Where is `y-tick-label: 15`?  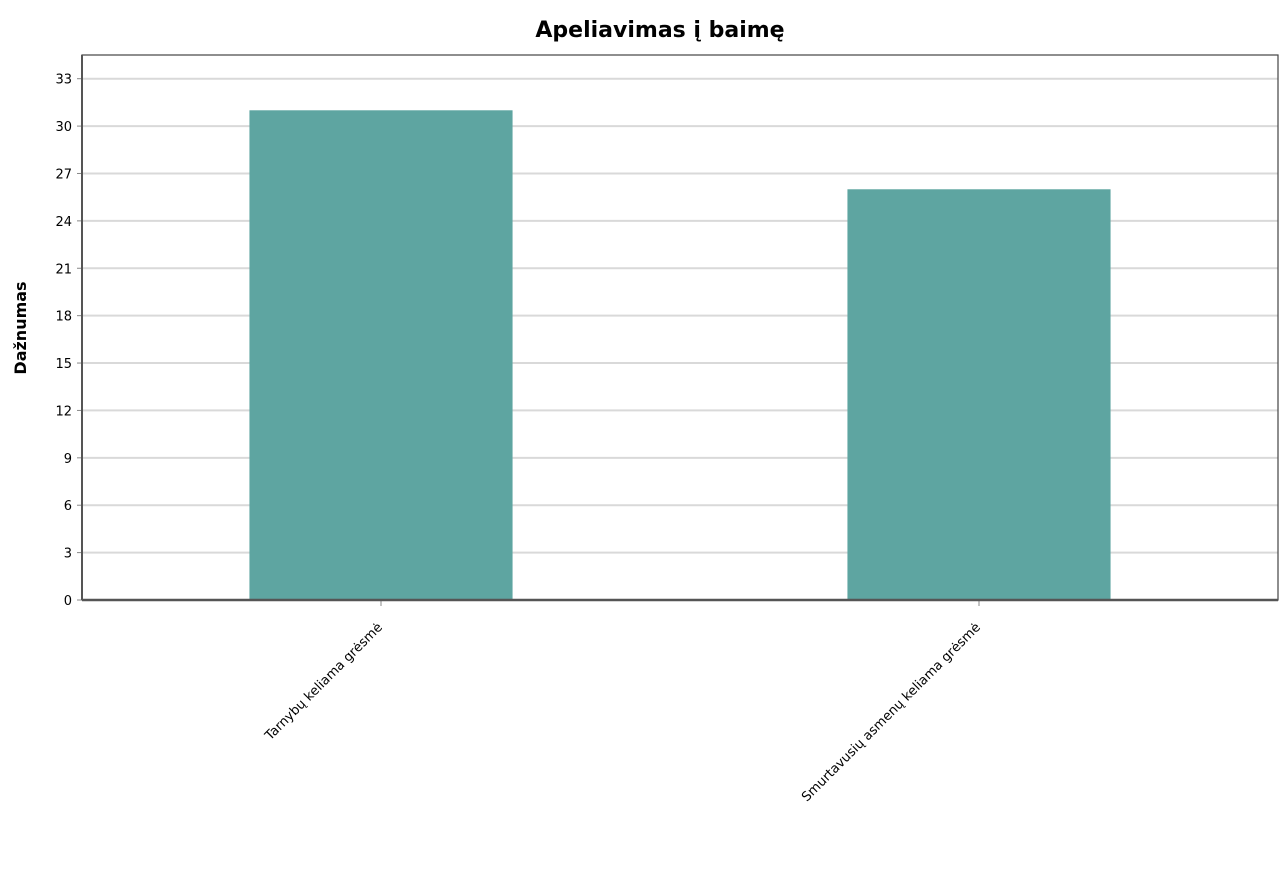 y-tick-label: 15 is located at coordinates (63, 364).